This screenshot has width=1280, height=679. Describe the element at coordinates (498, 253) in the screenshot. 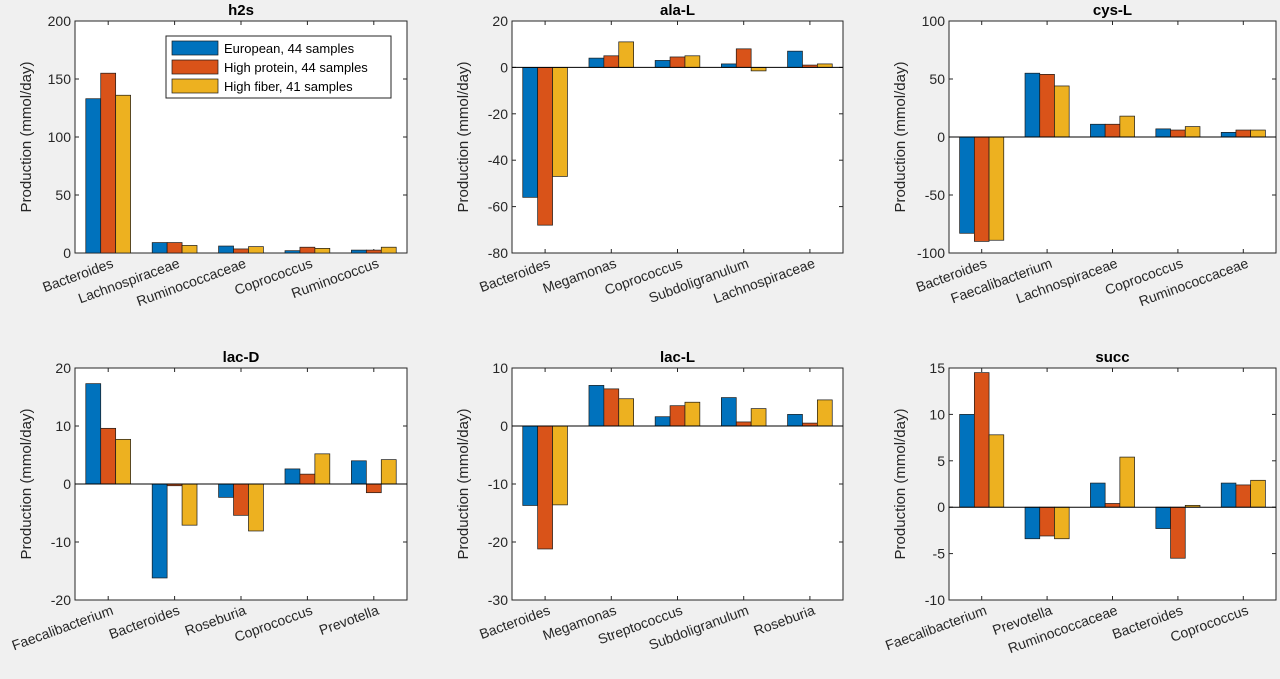

I see `y-tick-label: -80` at that location.